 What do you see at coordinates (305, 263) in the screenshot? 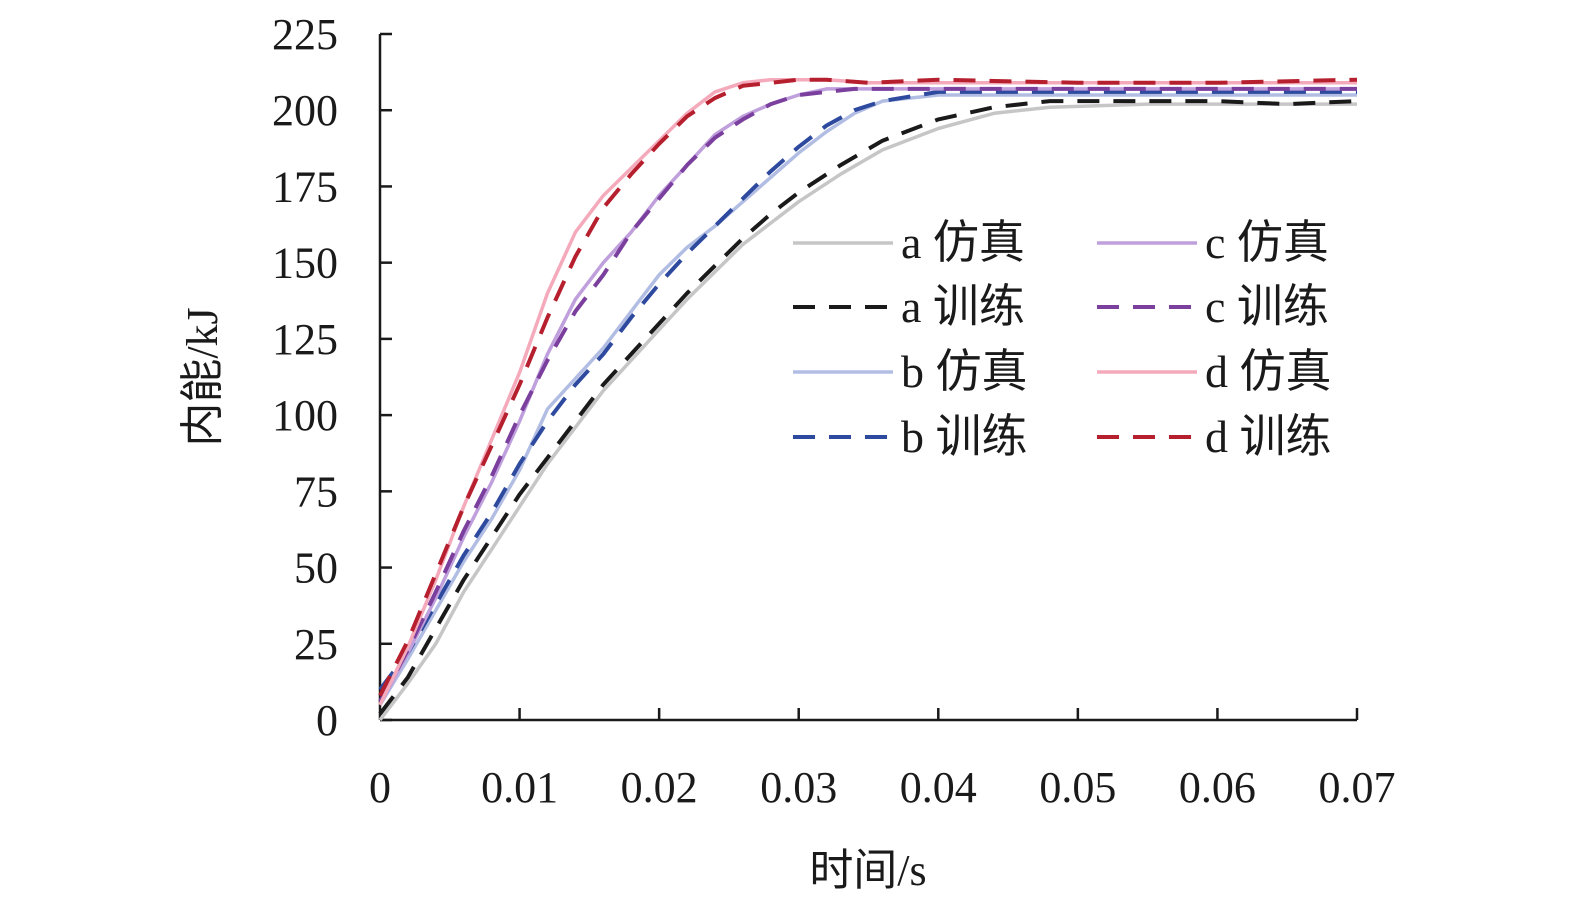
I see `y-tick-label: 150` at bounding box center [305, 263].